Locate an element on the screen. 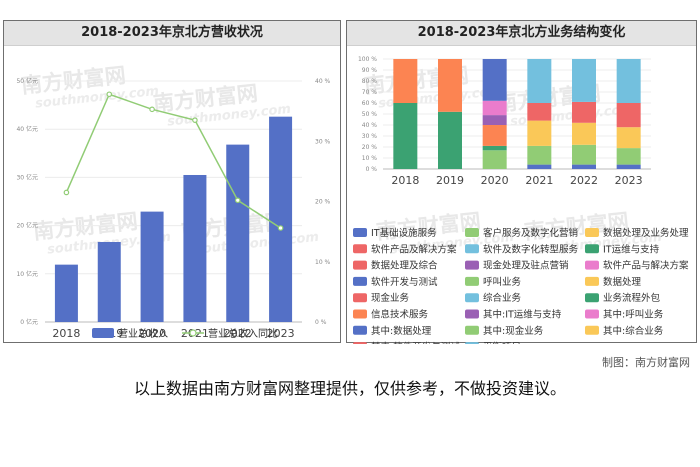  y-tick-label: 80 % is located at coordinates (370, 81).